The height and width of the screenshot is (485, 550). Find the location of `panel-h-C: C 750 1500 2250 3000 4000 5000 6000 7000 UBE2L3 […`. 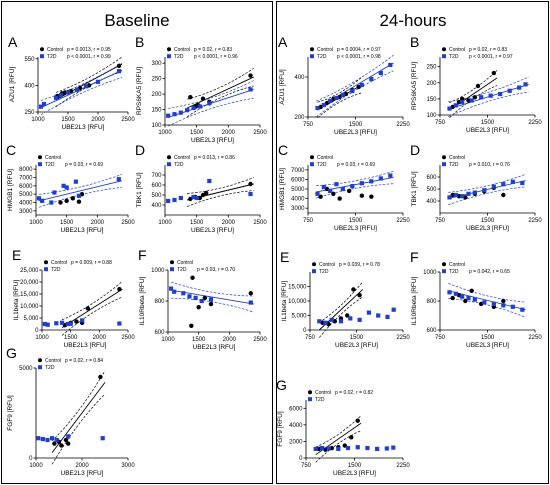

panel-h-C: C 750 1500 2250 3000 4000 5000 6000 7000 UBE2L3 [… is located at coordinates (344, 187).